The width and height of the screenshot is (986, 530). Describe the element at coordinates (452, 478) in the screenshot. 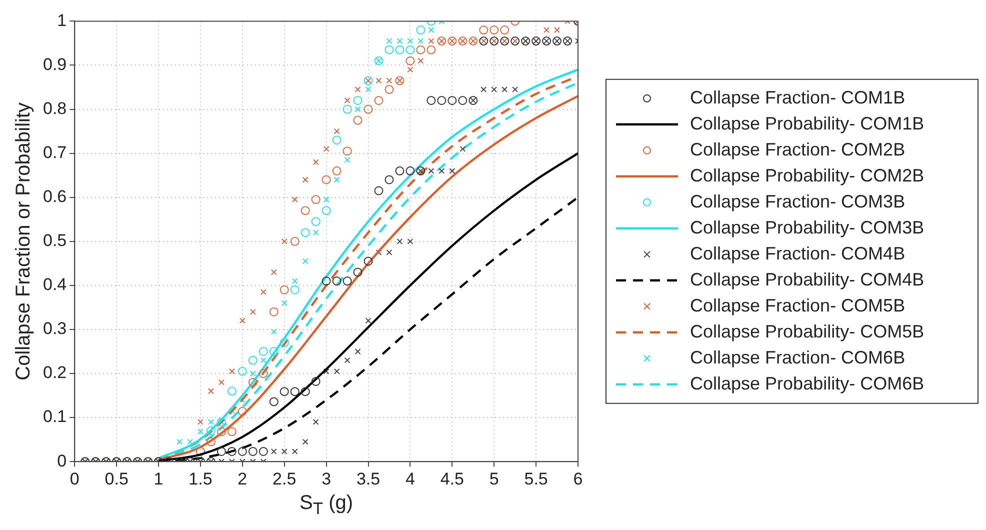

I see `x-tick-label: 4.5` at that location.